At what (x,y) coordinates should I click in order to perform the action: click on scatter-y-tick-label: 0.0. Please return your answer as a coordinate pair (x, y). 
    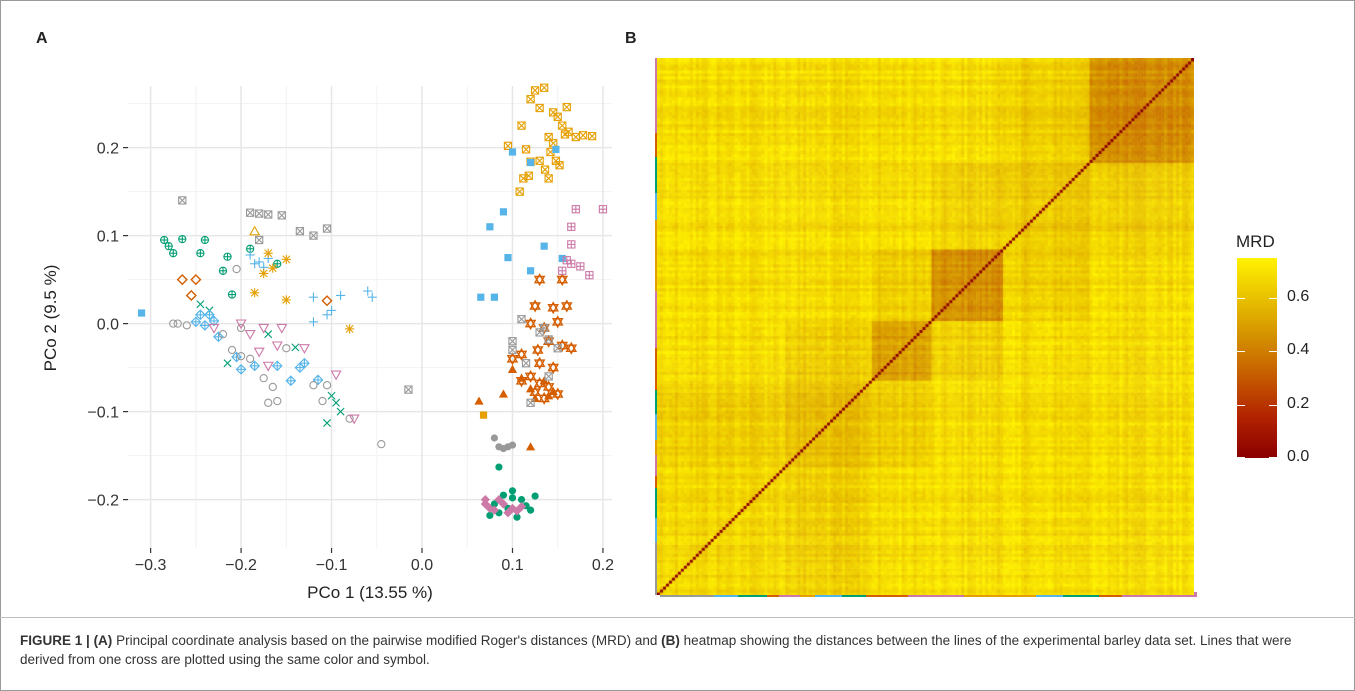
    Looking at the image, I should click on (108, 325).